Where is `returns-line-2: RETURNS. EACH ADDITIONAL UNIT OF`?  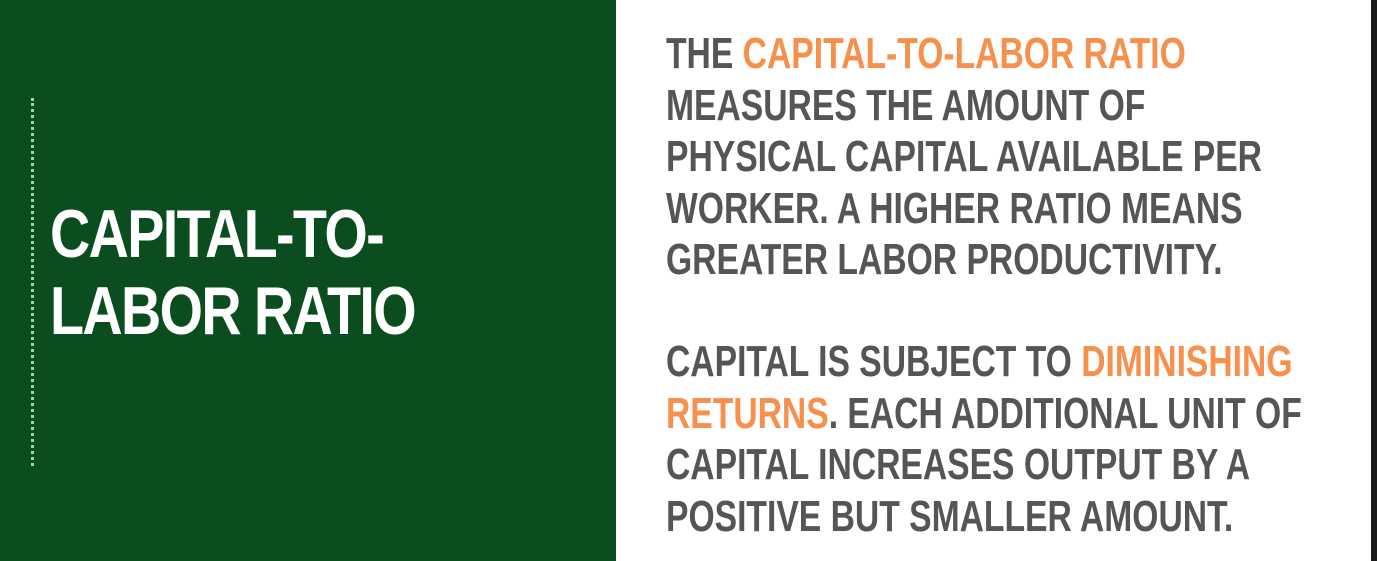
returns-line-2: RETURNS. EACH ADDITIONAL UNIT OF is located at coordinates (984, 414).